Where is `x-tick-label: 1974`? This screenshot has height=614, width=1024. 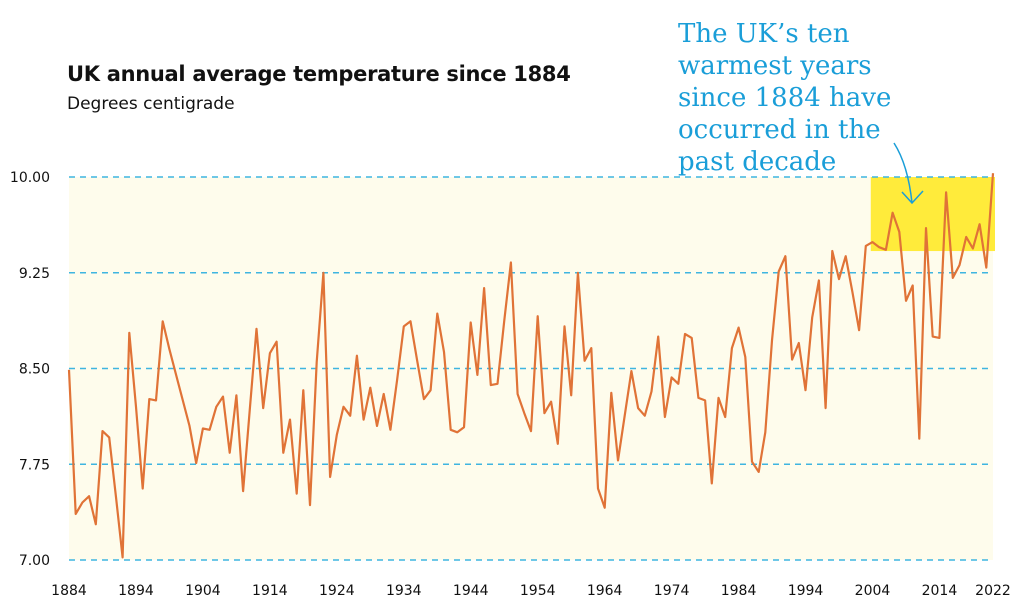
x-tick-label: 1974 is located at coordinates (672, 591).